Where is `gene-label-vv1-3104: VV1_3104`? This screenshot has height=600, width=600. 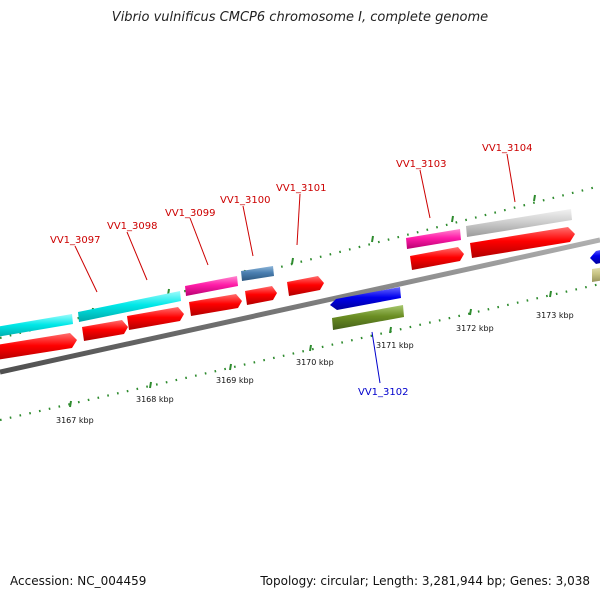
gene-label-vv1-3104: VV1_3104 is located at coordinates (507, 148).